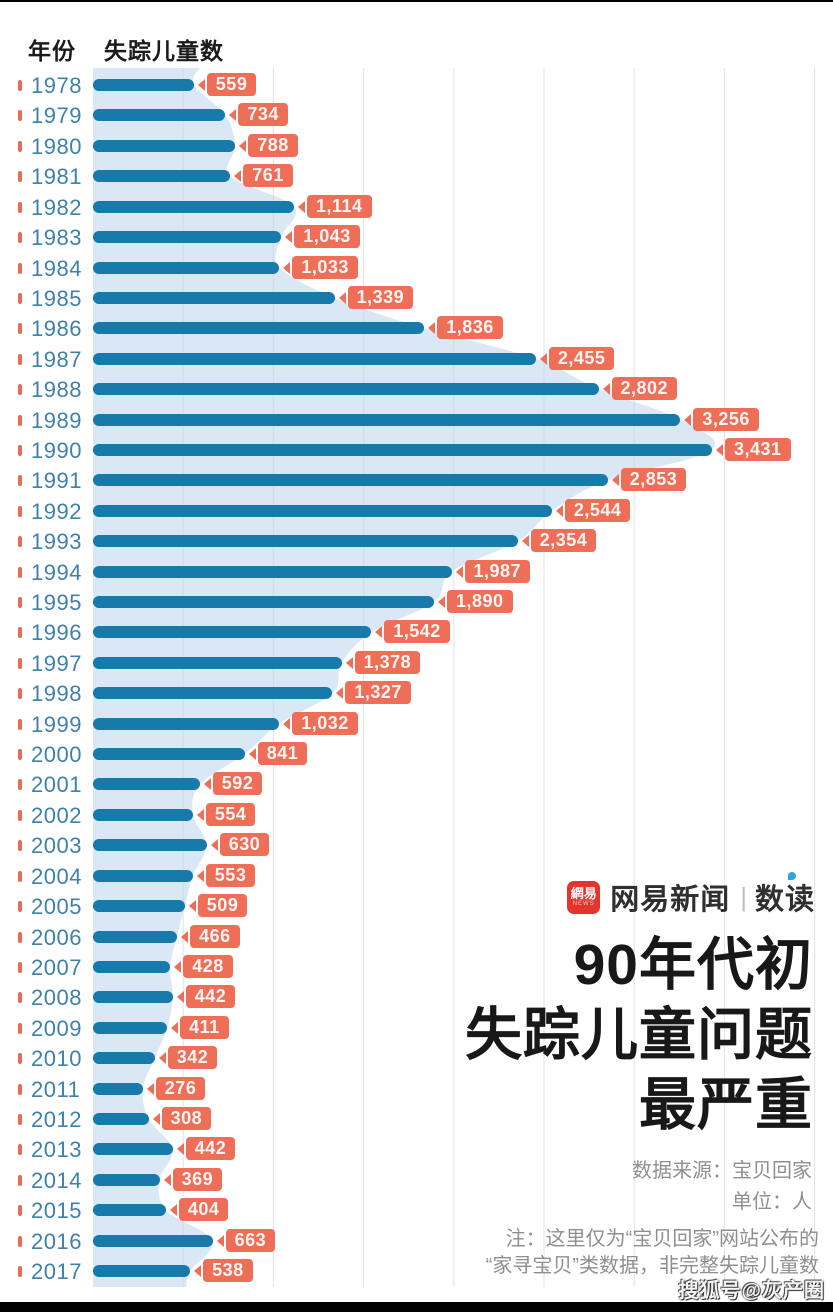  I want to click on year-label: 2012, so click(56, 1119).